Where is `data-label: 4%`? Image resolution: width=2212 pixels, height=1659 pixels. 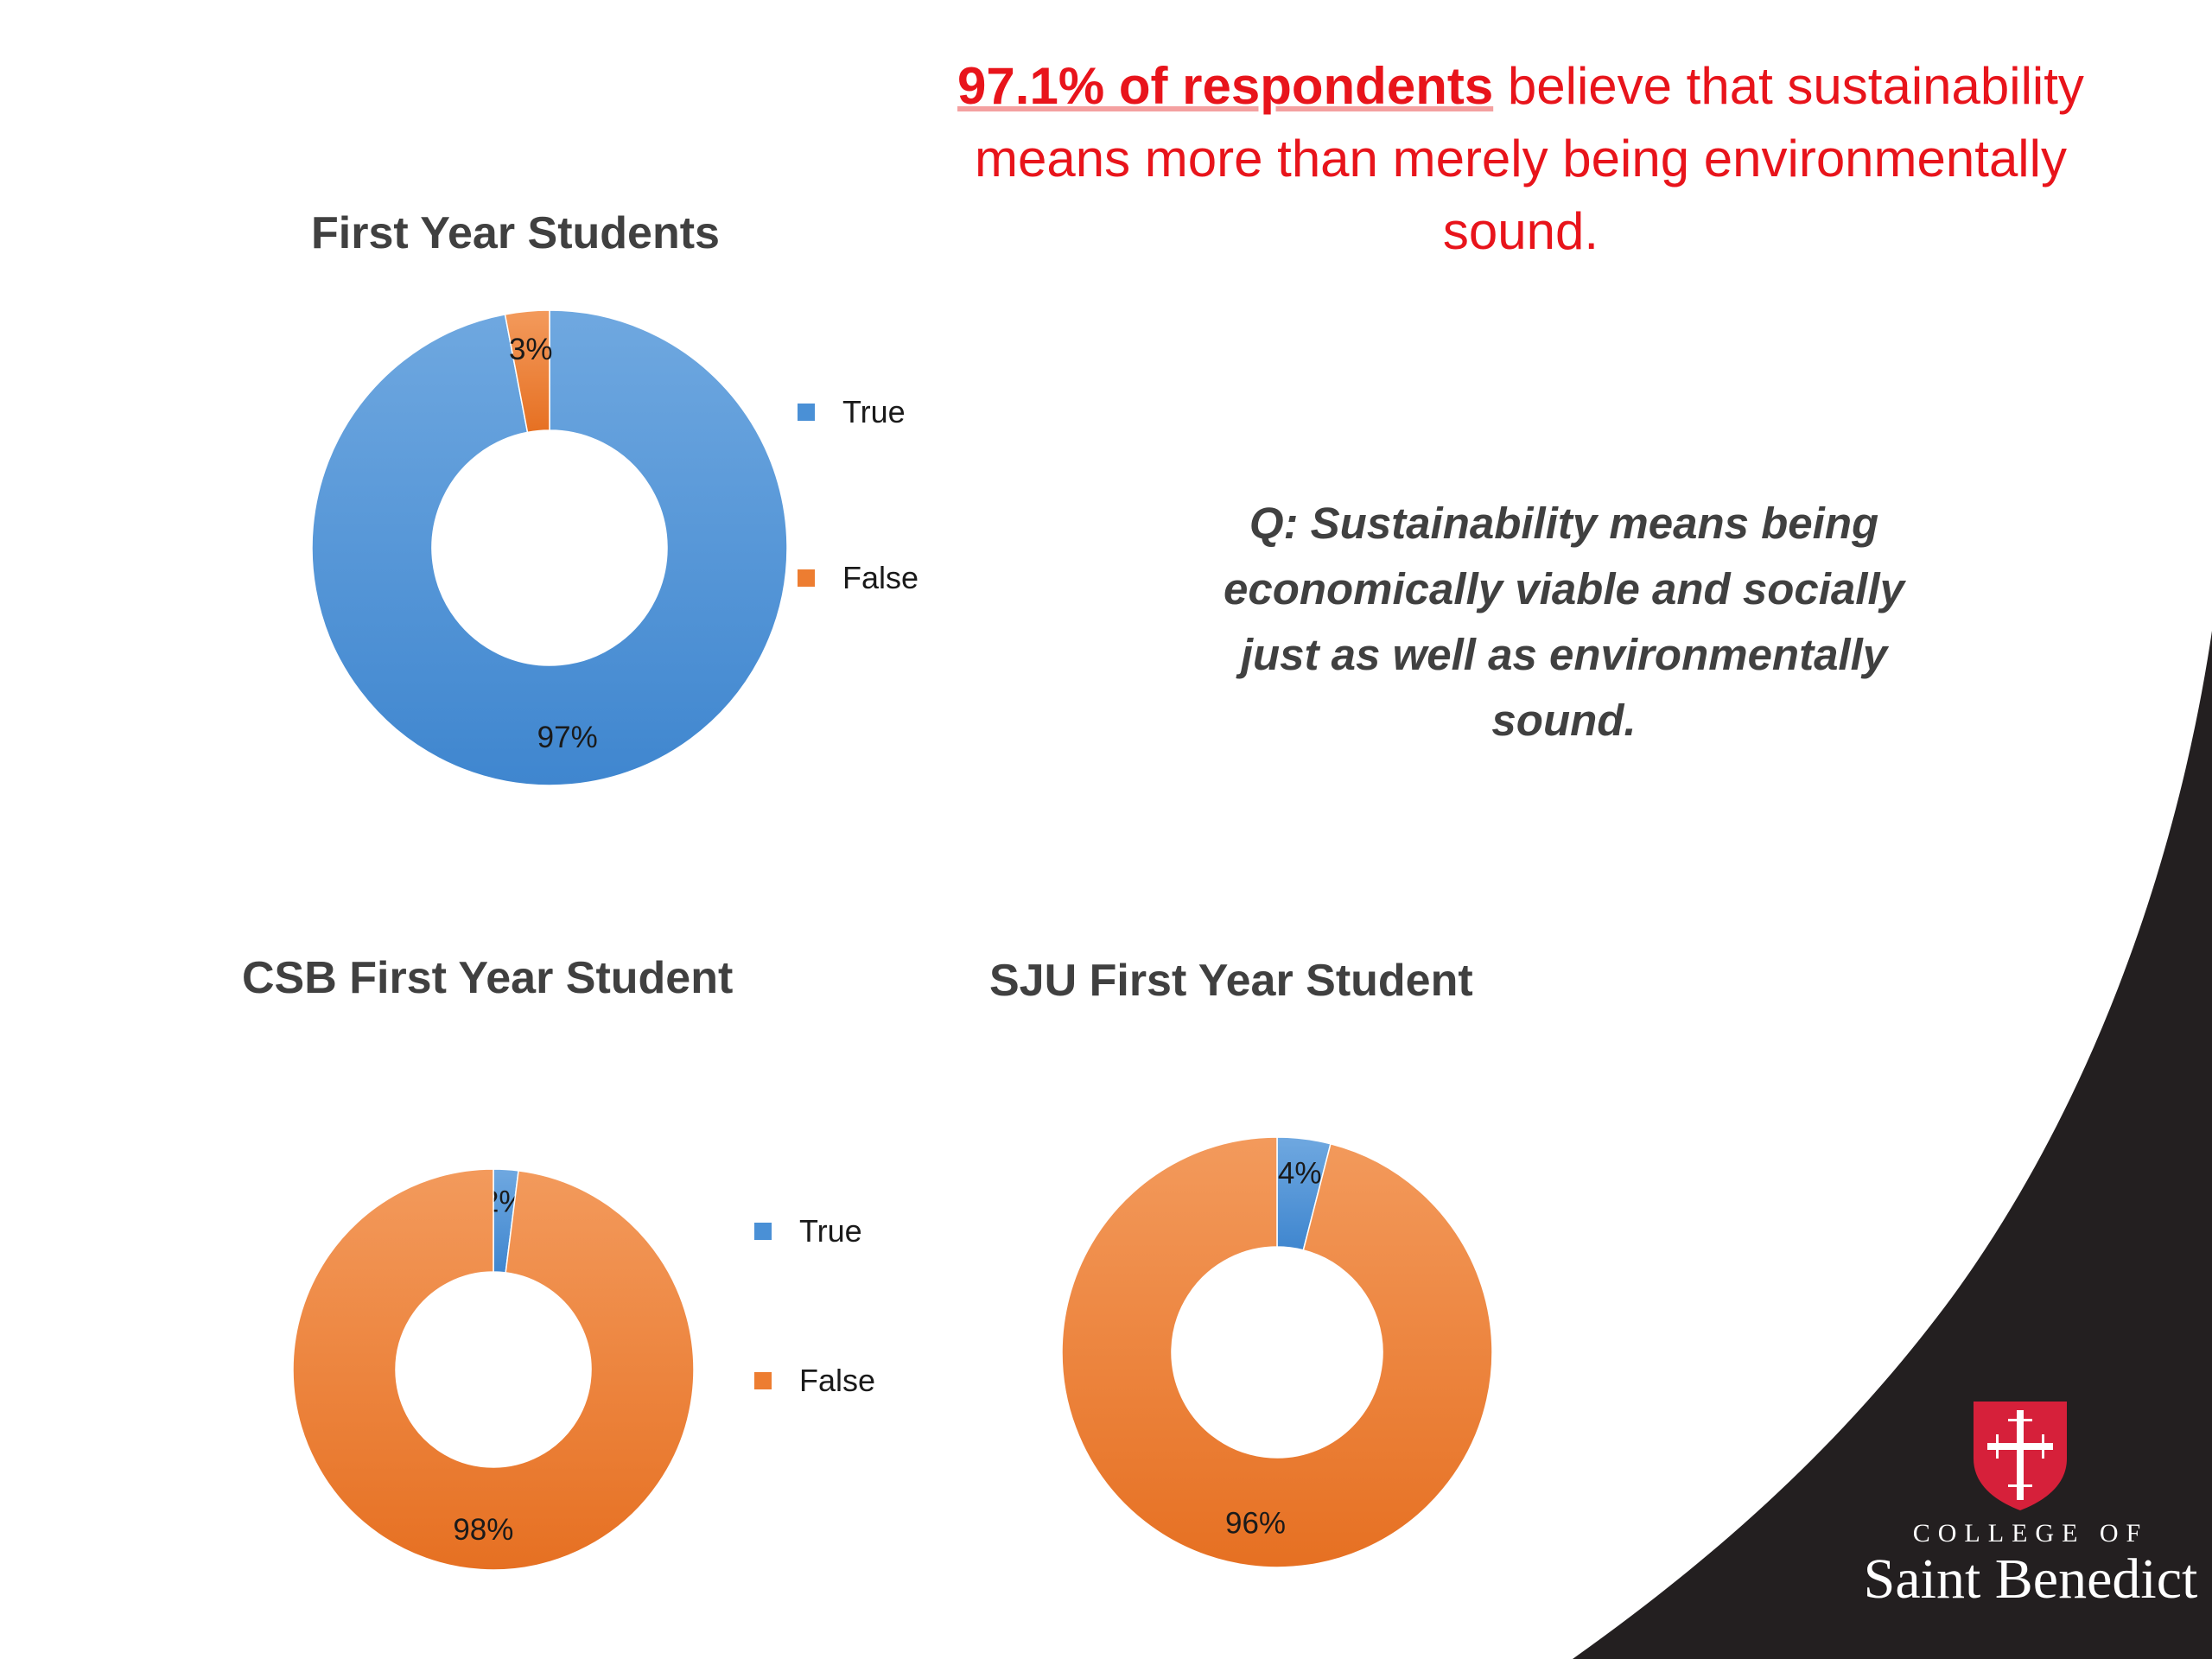 data-label: 4% is located at coordinates (1300, 1173).